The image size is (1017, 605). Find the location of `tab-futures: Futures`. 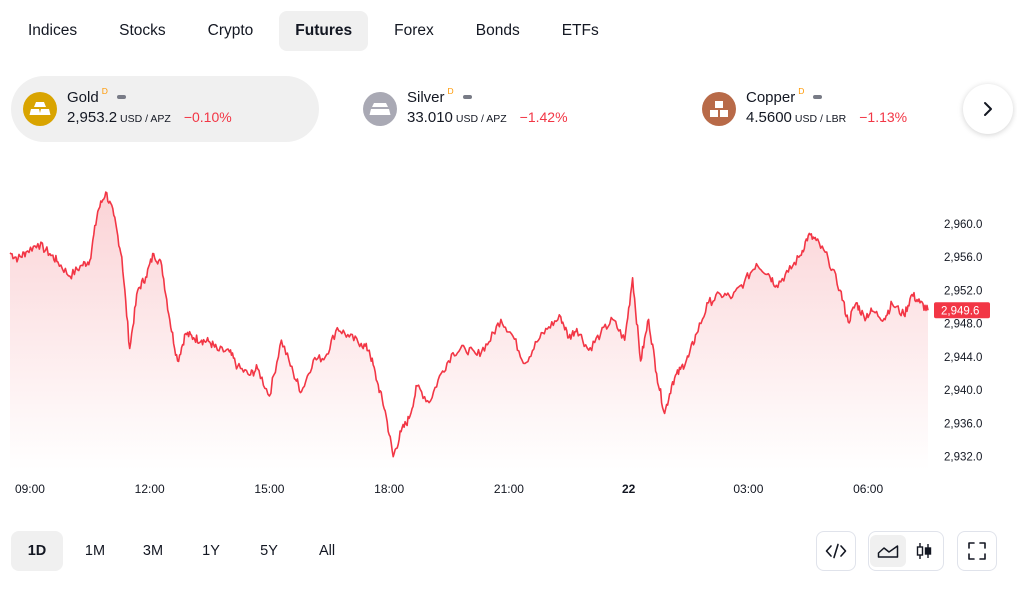

tab-futures: Futures is located at coordinates (324, 31).